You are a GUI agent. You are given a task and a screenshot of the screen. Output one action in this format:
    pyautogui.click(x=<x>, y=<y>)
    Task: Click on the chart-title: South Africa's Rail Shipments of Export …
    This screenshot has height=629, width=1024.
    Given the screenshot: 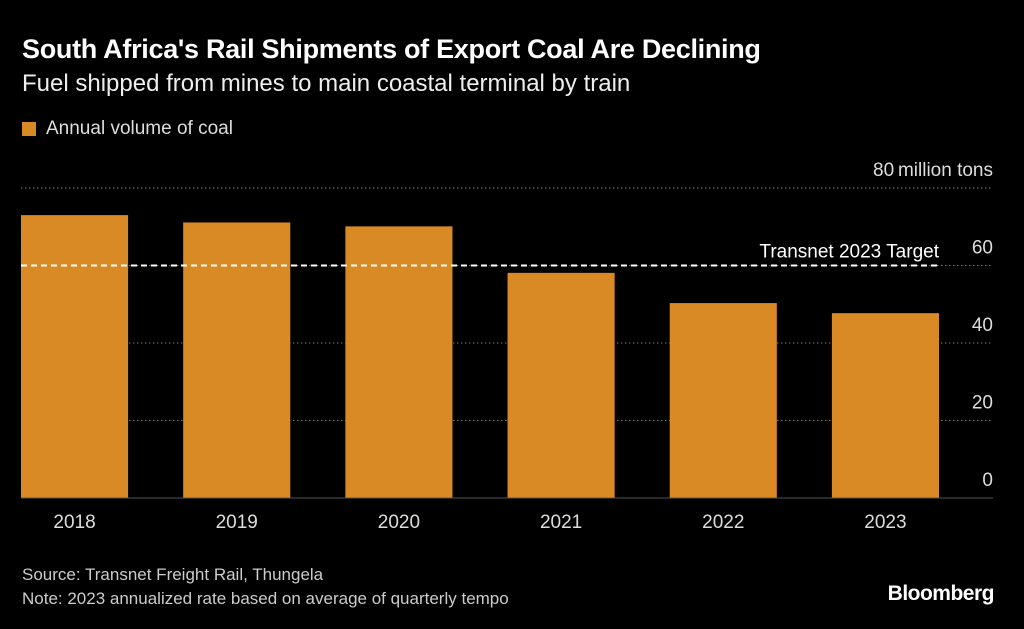 What is the action you would take?
    pyautogui.click(x=391, y=49)
    